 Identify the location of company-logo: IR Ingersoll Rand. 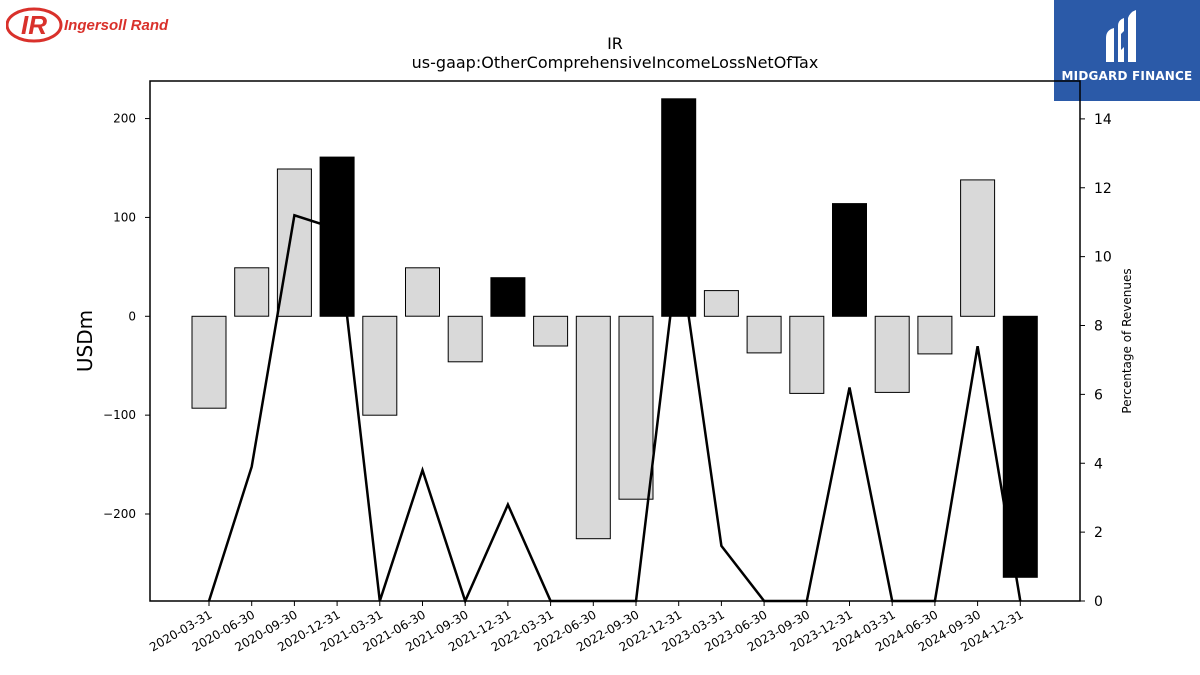
(87, 25).